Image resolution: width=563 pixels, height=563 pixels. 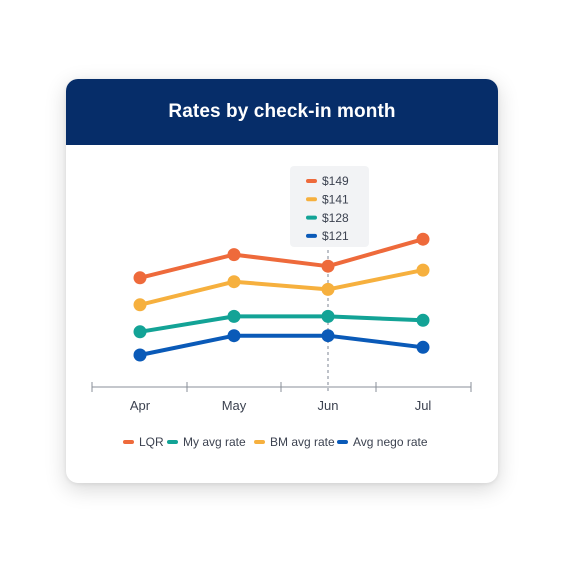 What do you see at coordinates (281, 258) in the screenshot?
I see `series-line-lqr` at bounding box center [281, 258].